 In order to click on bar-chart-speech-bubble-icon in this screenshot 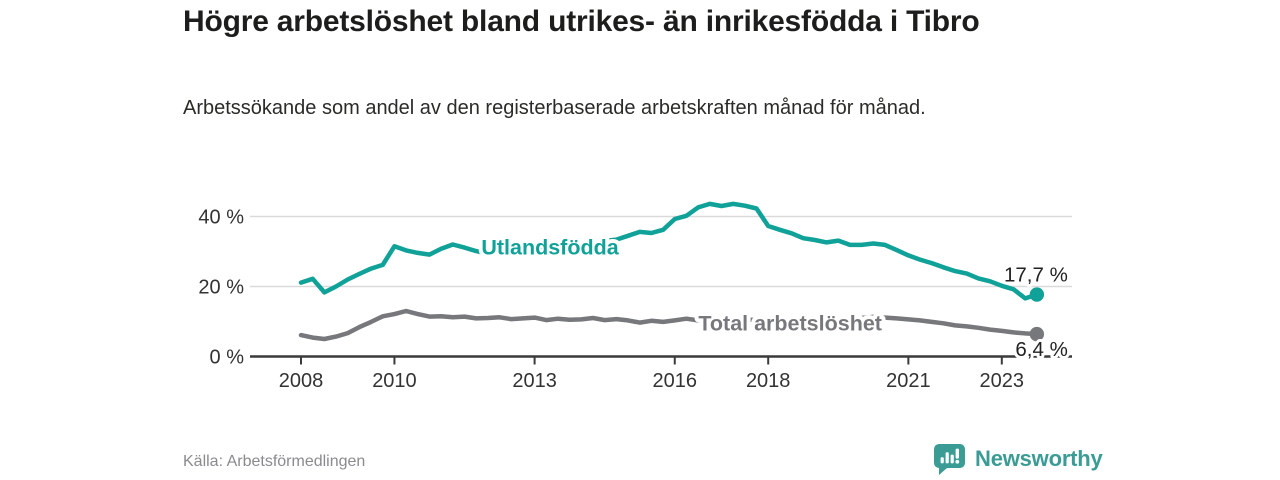, I will do `click(949, 459)`.